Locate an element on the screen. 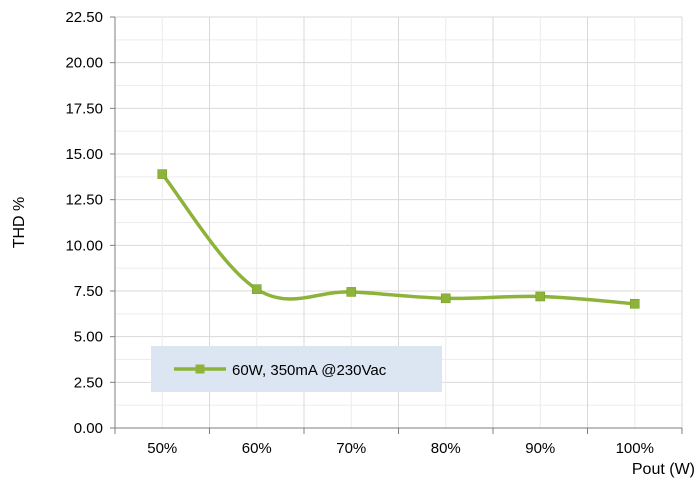 Image resolution: width=698 pixels, height=482 pixels. y-tick-label: 15.00 is located at coordinates (84, 154).